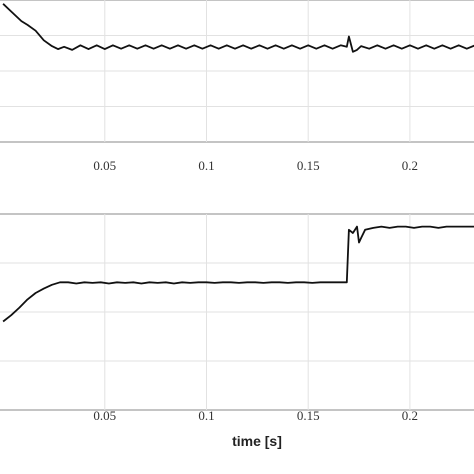  What do you see at coordinates (255, 415) in the screenshot?
I see `bottom-x-tick-labels: 0.05 0.1 0.15 0.2` at bounding box center [255, 415].